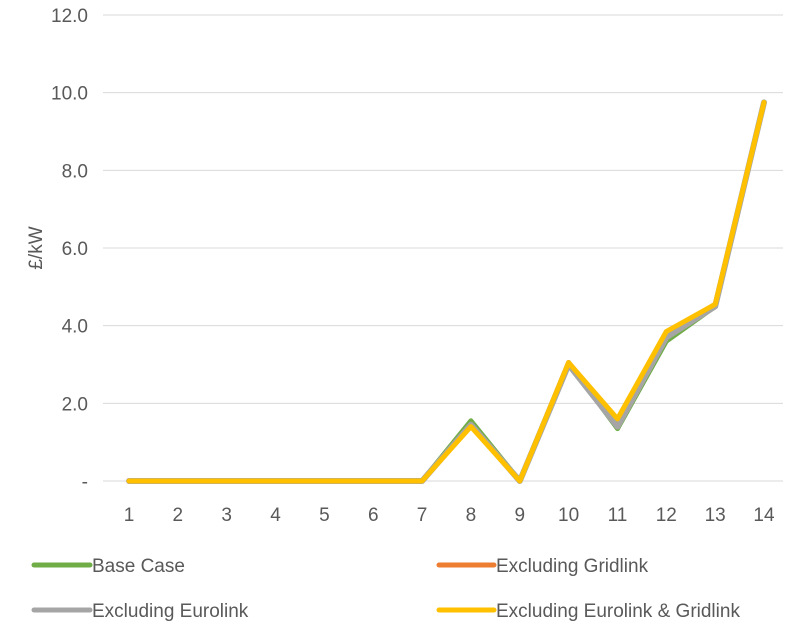 The image size is (794, 633). I want to click on x-tick-label: 11, so click(618, 515).